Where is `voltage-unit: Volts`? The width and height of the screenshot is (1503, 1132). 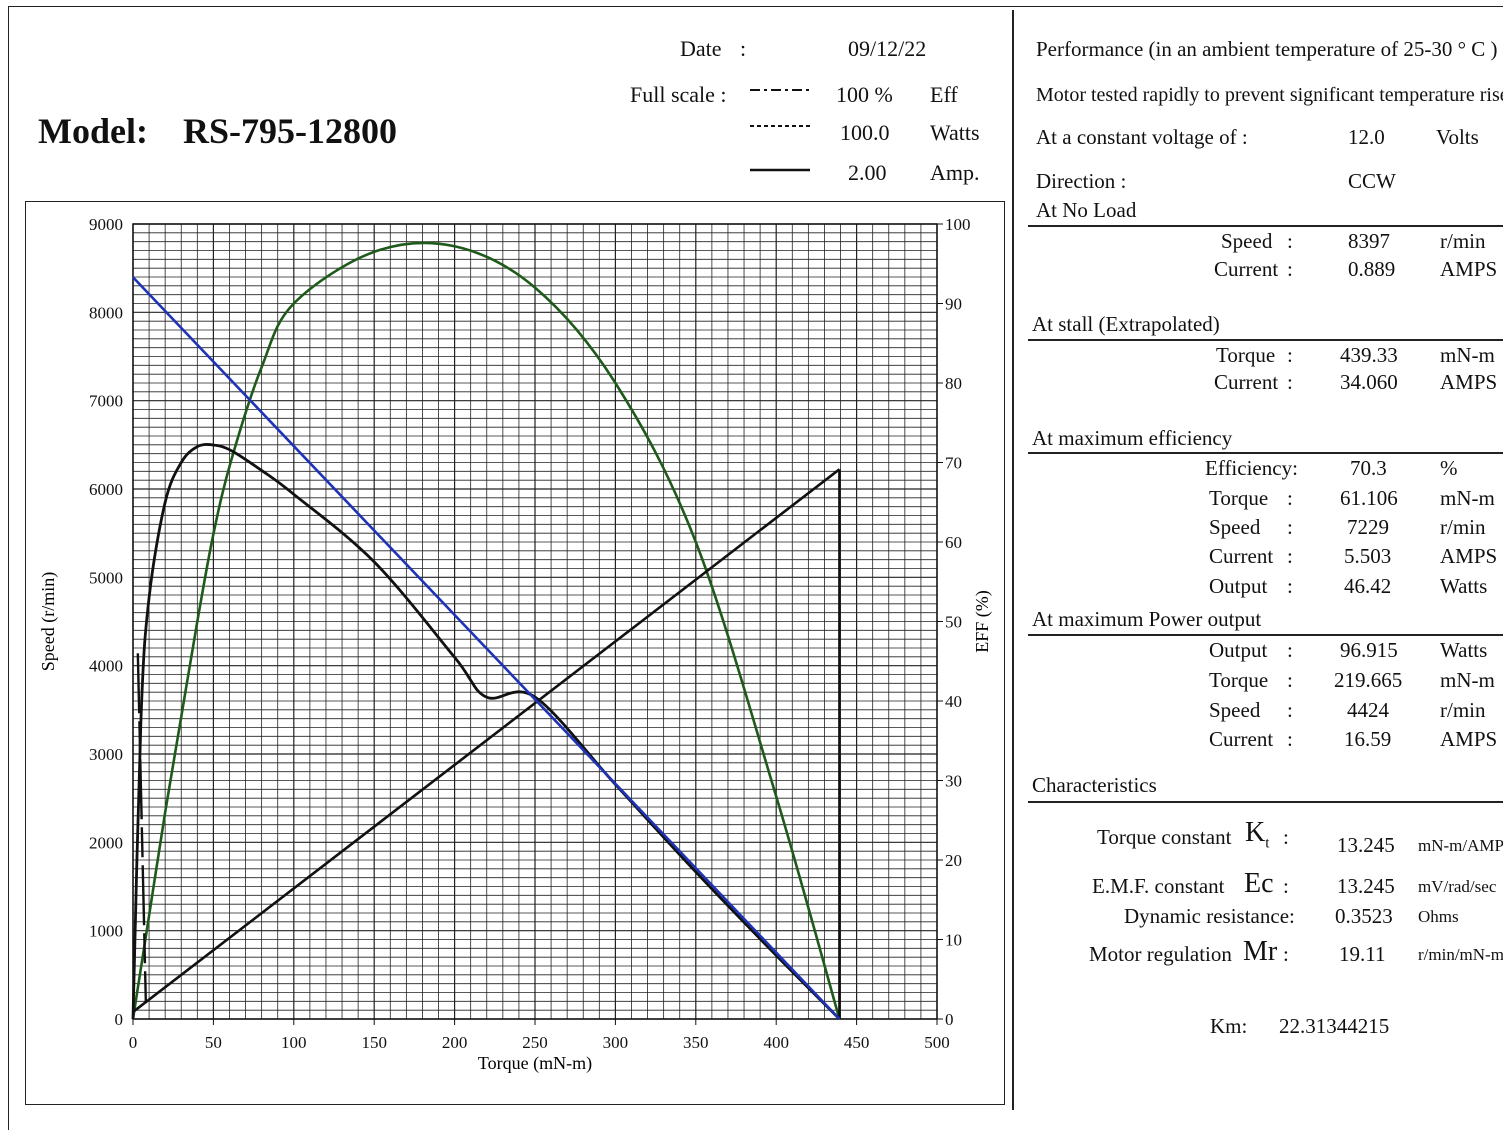 voltage-unit: Volts is located at coordinates (1457, 137).